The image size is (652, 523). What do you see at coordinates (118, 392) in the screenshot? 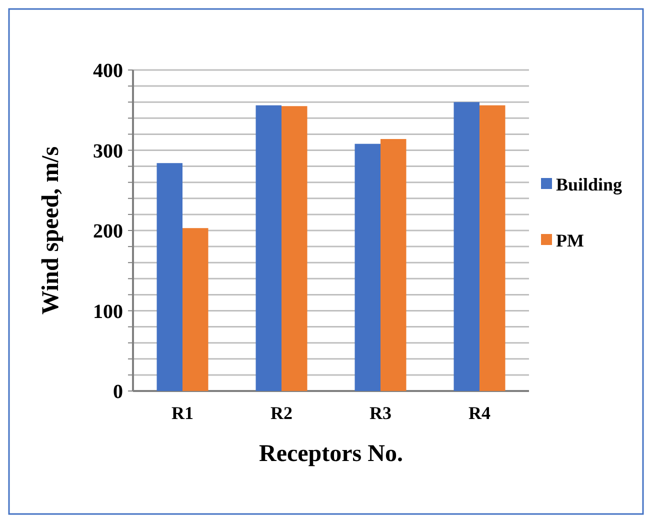
I see `y-tick-label: 0` at bounding box center [118, 392].